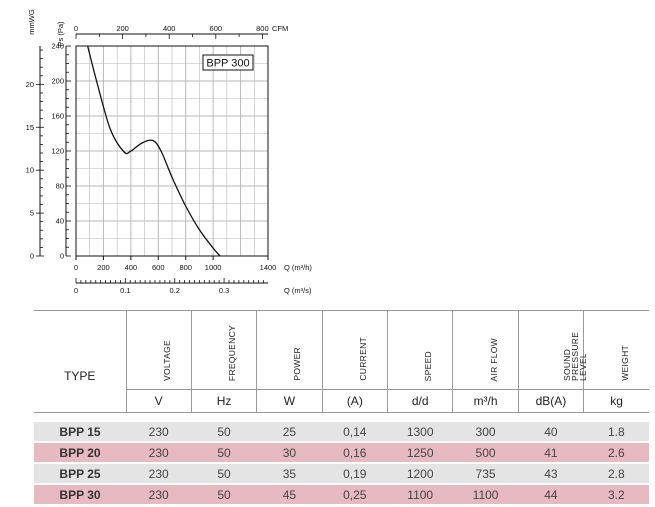  Describe the element at coordinates (551, 401) in the screenshot. I see `unit-sound-pressure: dB(A)` at that location.